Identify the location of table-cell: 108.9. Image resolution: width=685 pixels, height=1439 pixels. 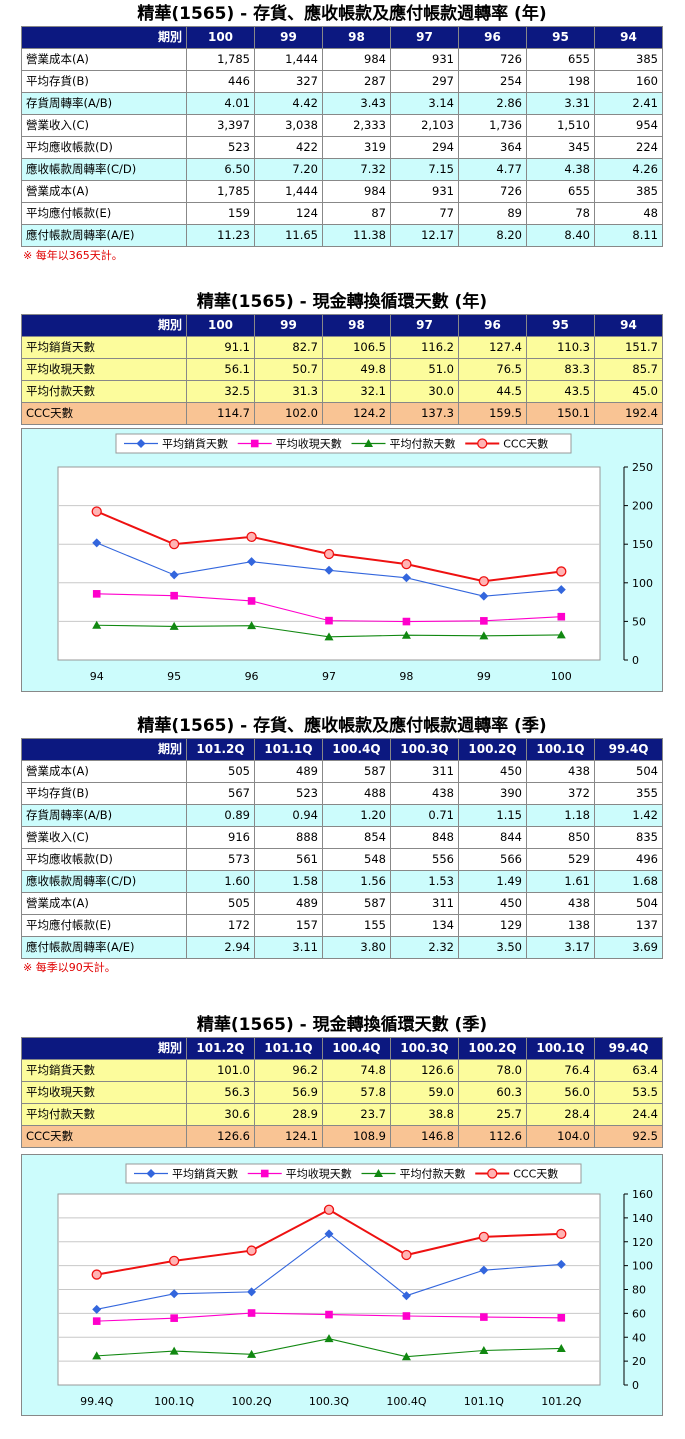
(356, 1136).